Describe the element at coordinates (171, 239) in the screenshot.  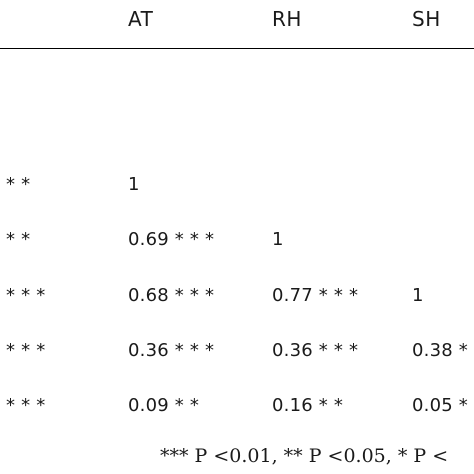
I see `cell-r2-c1: 0.69 * * *` at that location.